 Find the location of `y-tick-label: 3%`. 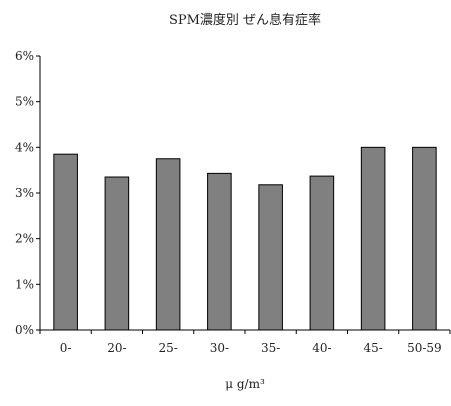

y-tick-label: 3% is located at coordinates (24, 193).